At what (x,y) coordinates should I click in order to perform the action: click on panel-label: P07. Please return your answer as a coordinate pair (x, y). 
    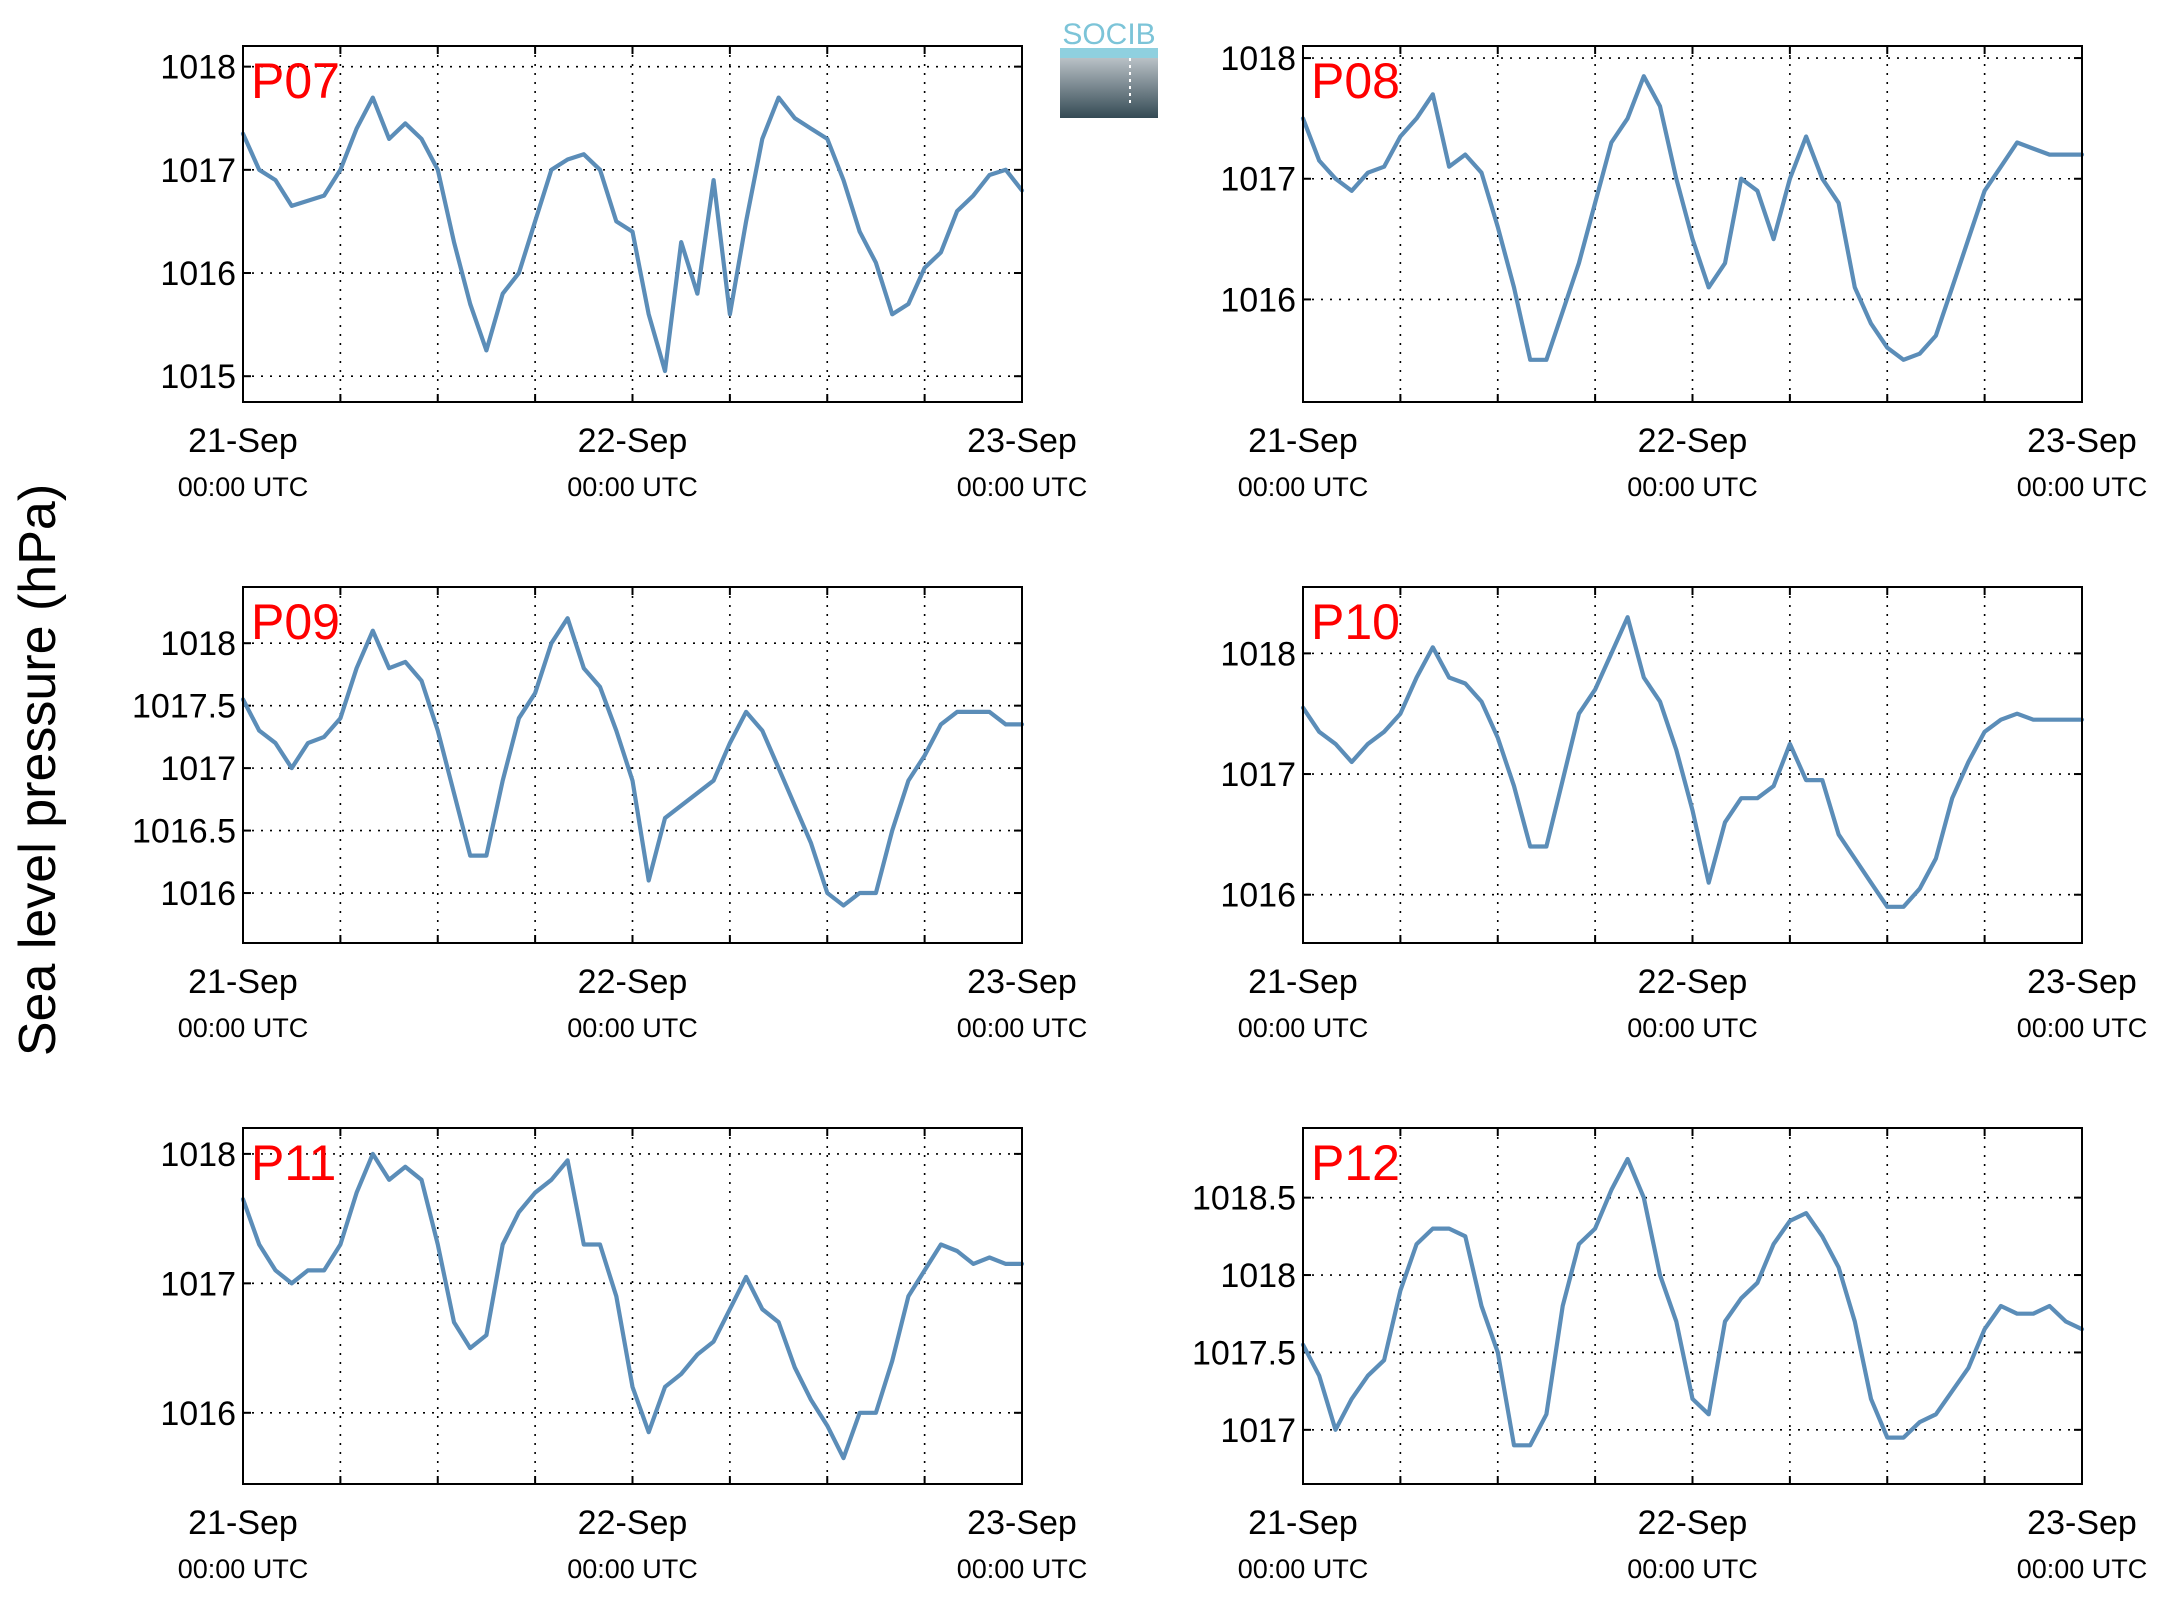
    Looking at the image, I should click on (295, 81).